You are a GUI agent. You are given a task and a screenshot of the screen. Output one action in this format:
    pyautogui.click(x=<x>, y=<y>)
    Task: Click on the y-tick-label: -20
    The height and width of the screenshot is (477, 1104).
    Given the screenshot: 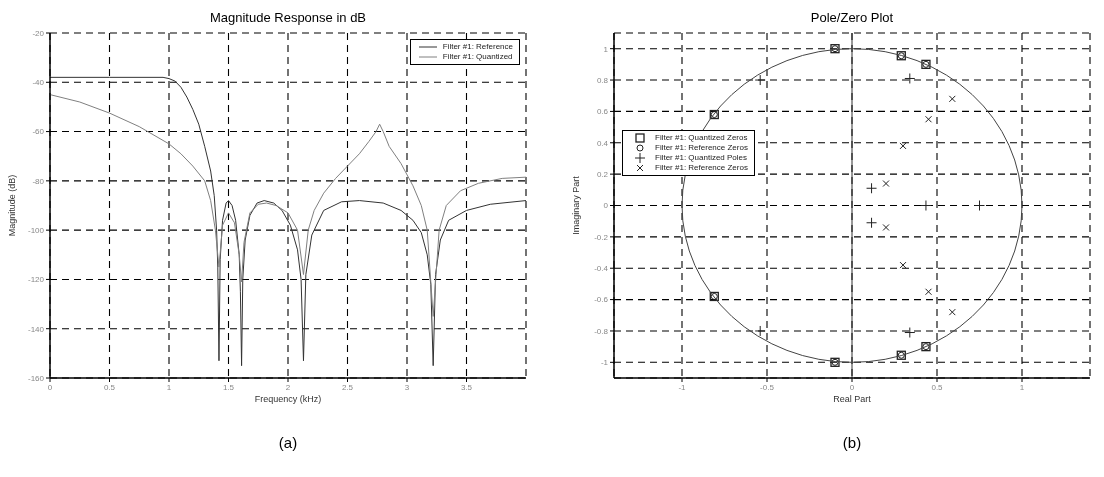 What is the action you would take?
    pyautogui.click(x=38, y=33)
    